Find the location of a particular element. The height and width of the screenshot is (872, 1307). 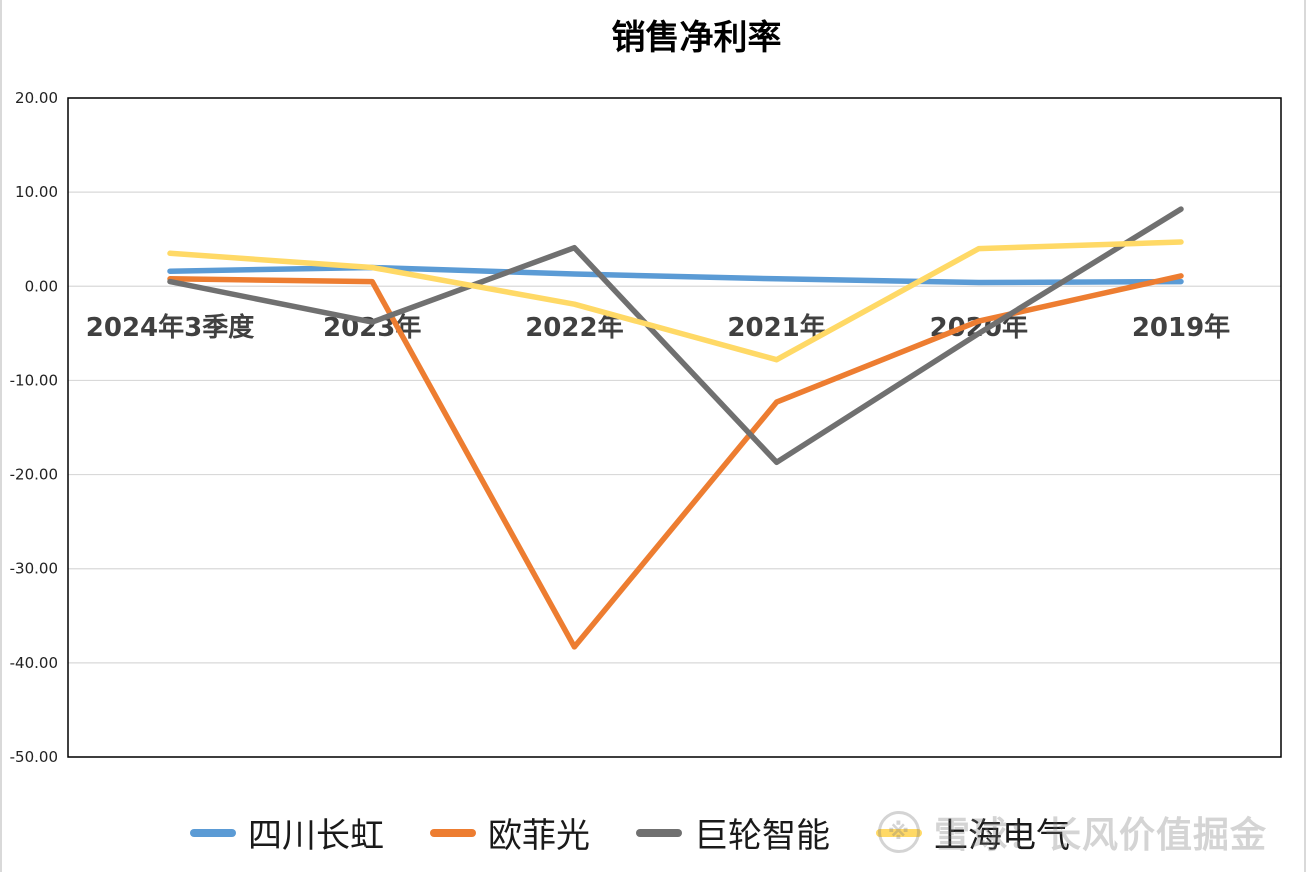

y-tick-label: -50.00 is located at coordinates (34, 757).